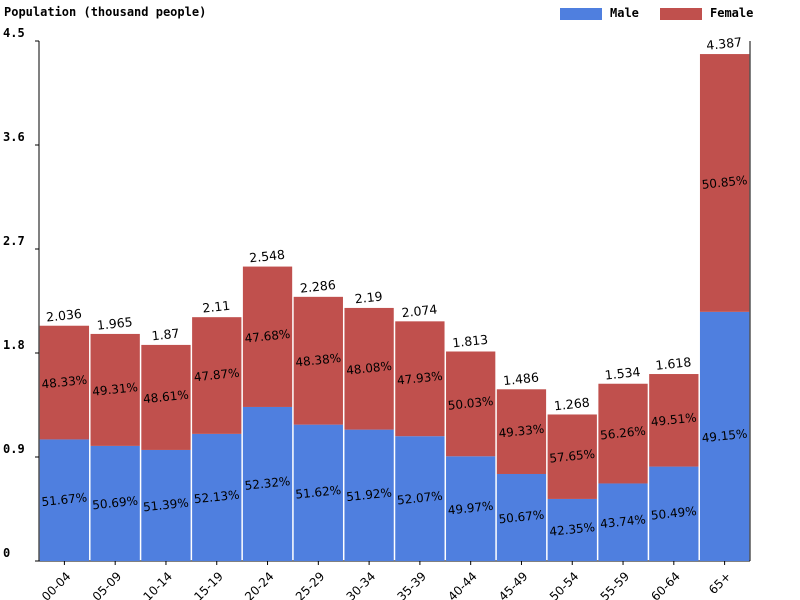  What do you see at coordinates (158, 584) in the screenshot?
I see `x-tick-label: 10-14` at bounding box center [158, 584].